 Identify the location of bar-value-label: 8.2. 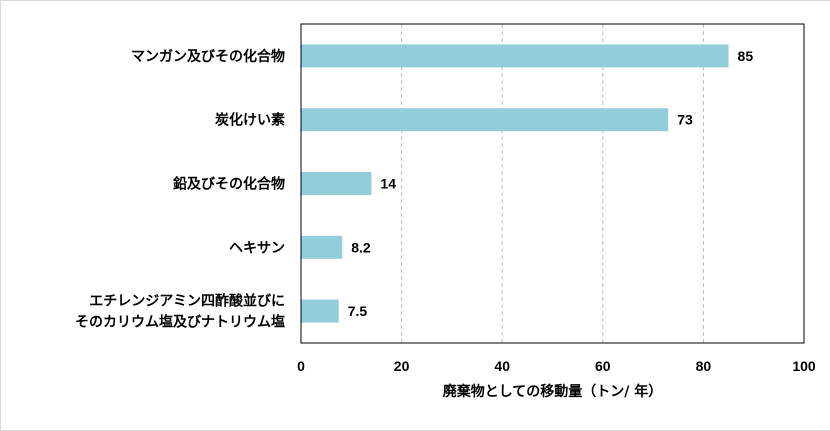
(361, 247).